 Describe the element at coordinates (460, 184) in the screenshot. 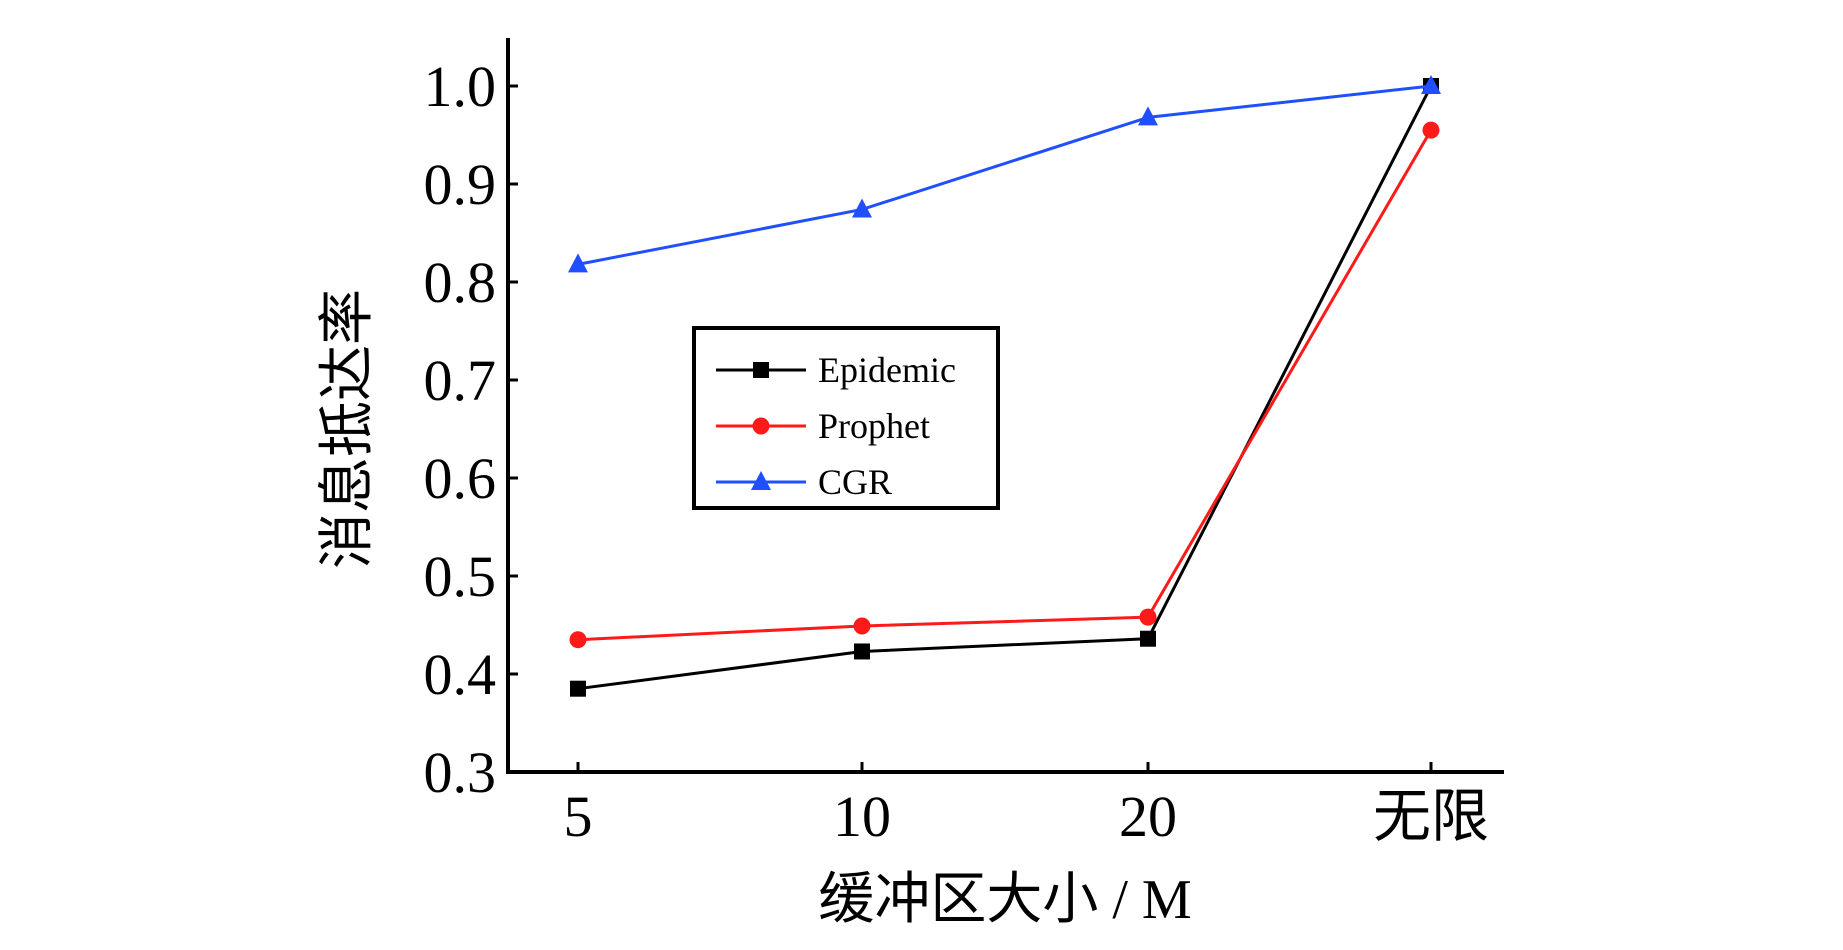

I see `y-tick-label: 0.9` at that location.